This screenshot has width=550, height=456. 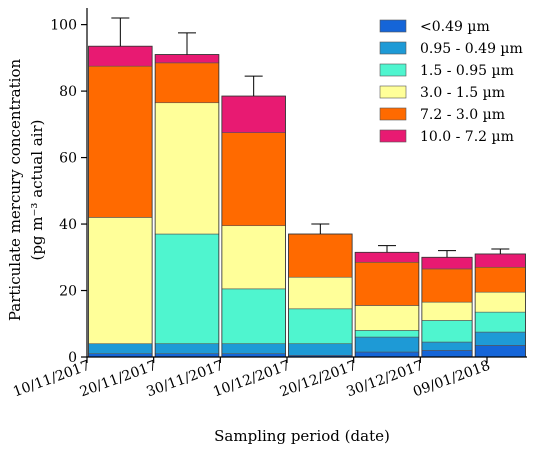 What do you see at coordinates (68, 292) in the screenshot?
I see `y-tick-label-20: 20` at bounding box center [68, 292].